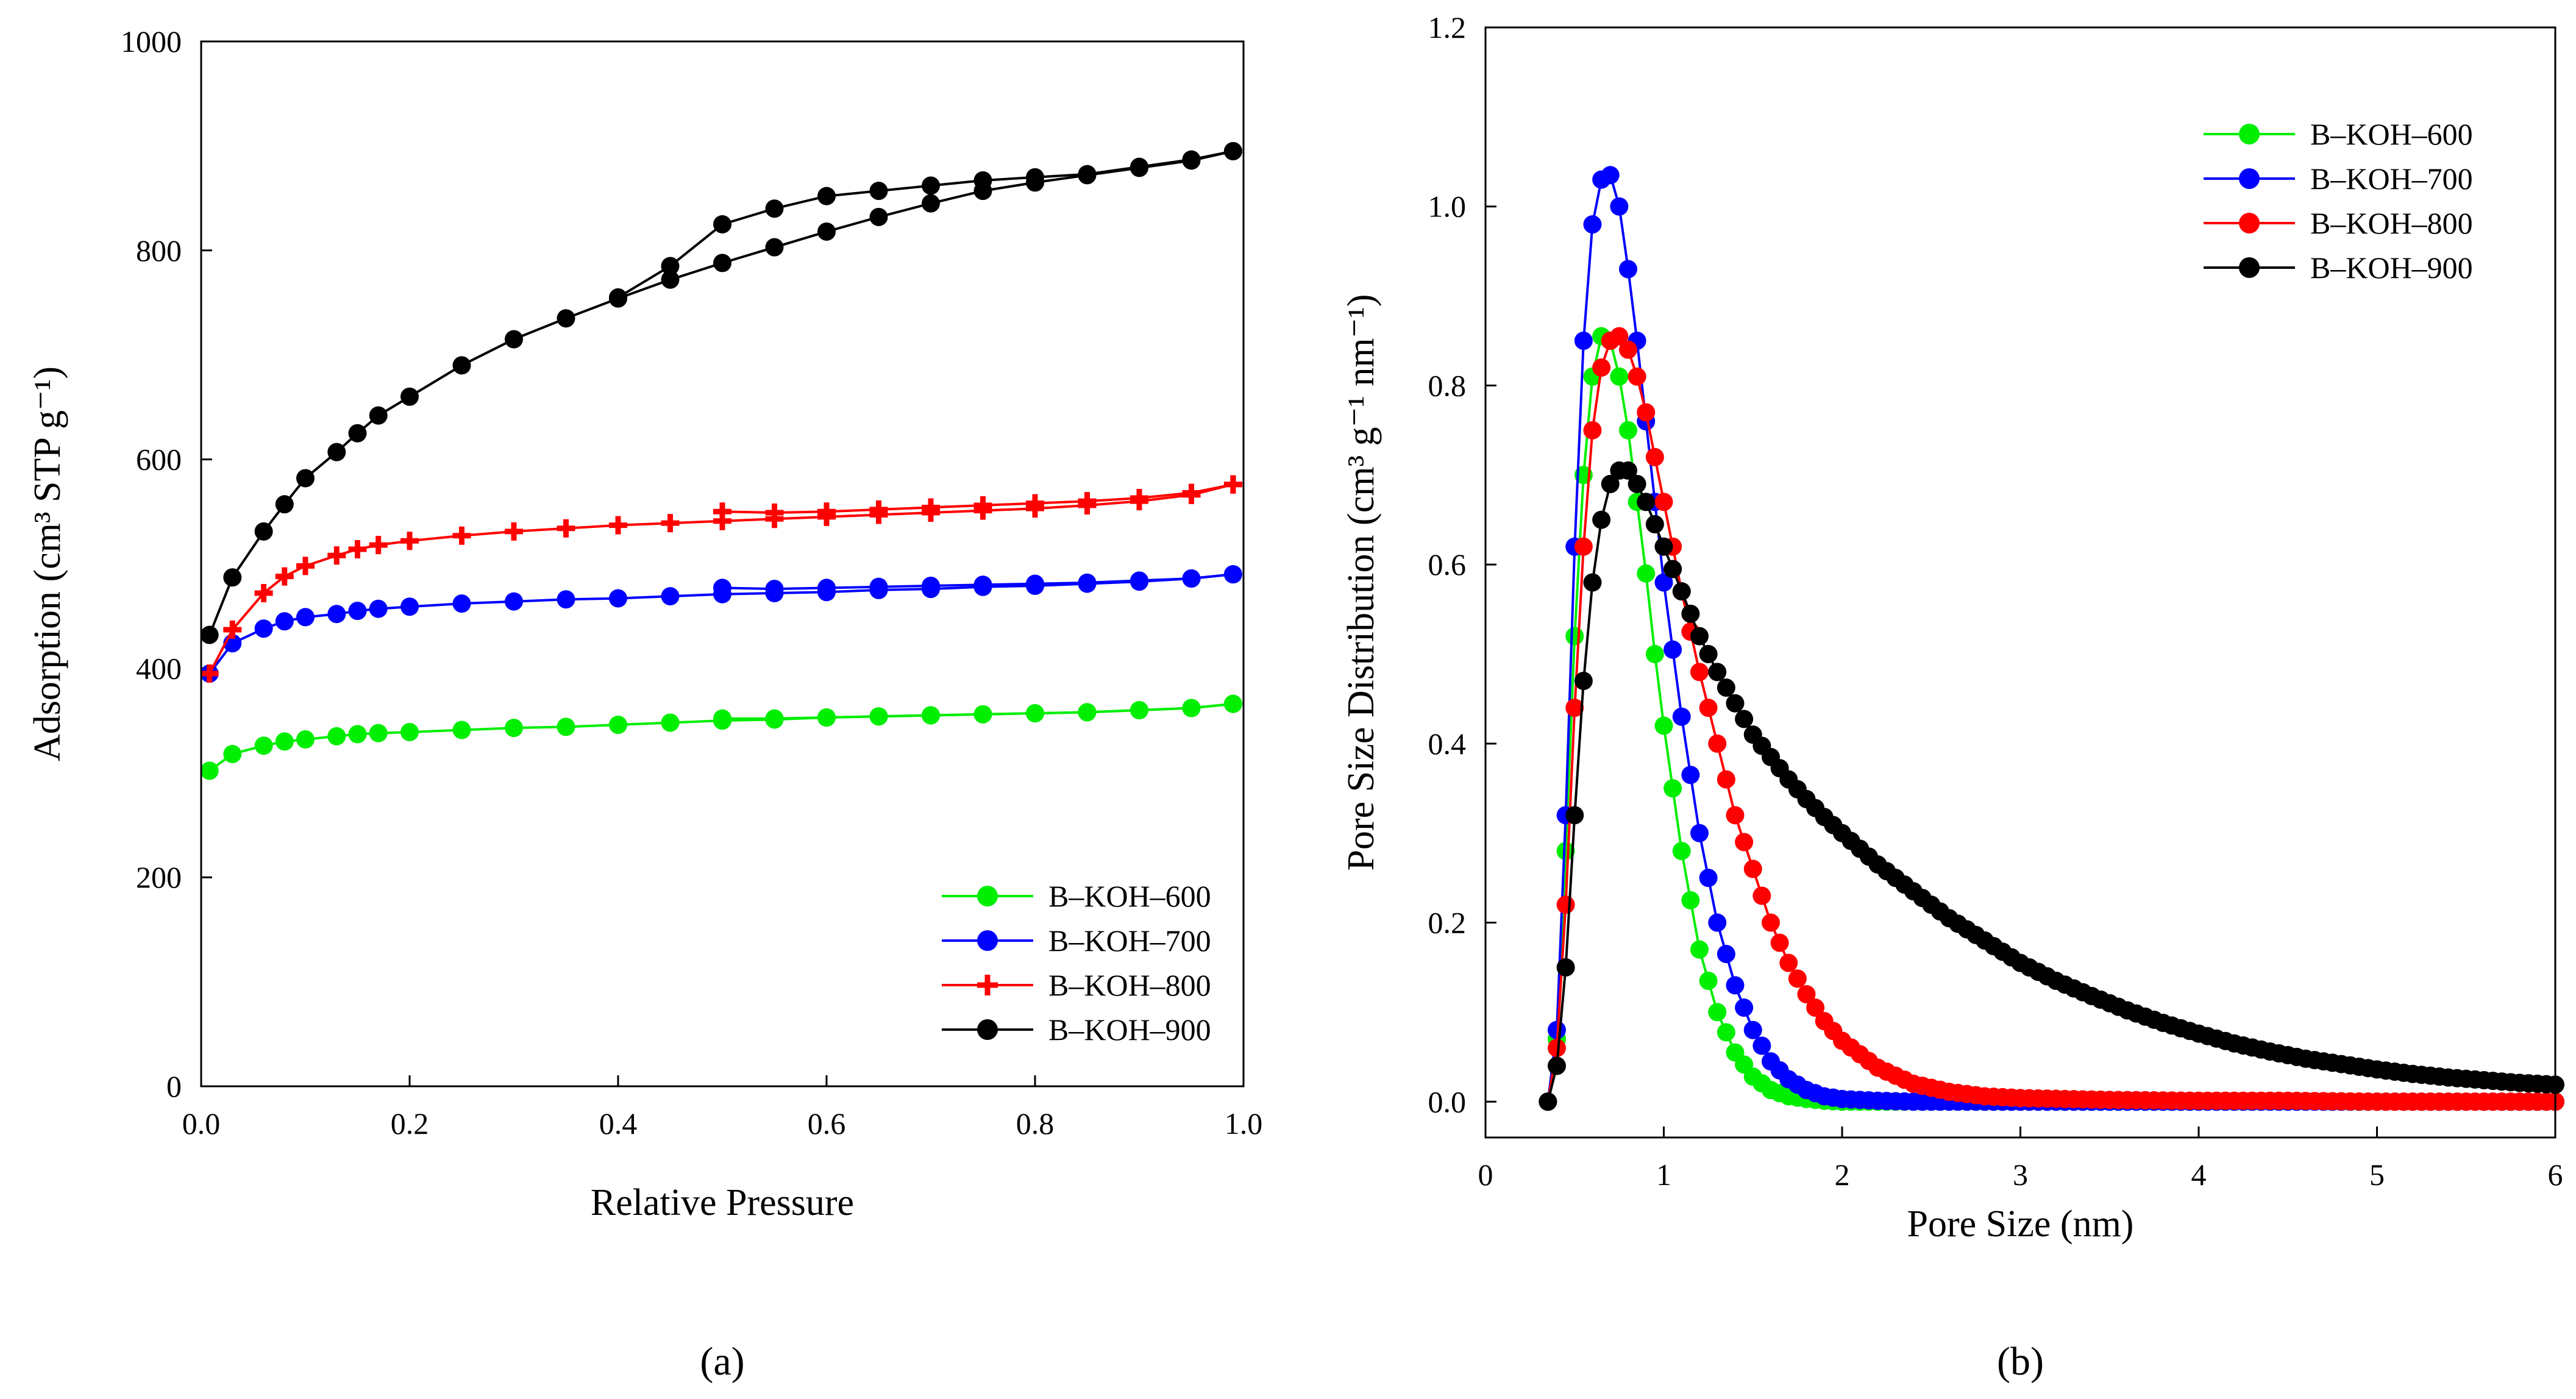 This screenshot has width=2576, height=1399. What do you see at coordinates (2338, 268) in the screenshot?
I see `legend-item-b-koh-900: B–KOH–900` at bounding box center [2338, 268].